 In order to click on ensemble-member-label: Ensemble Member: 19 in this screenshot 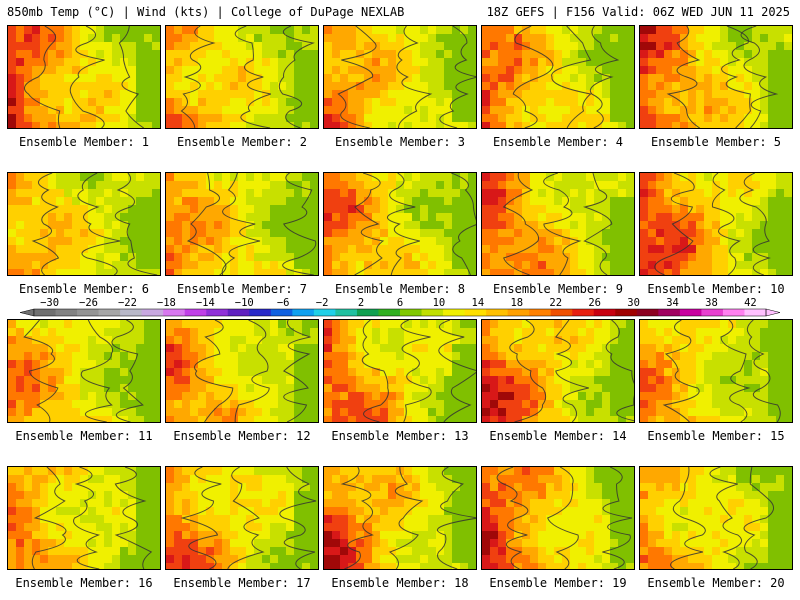, I will do `click(558, 583)`.